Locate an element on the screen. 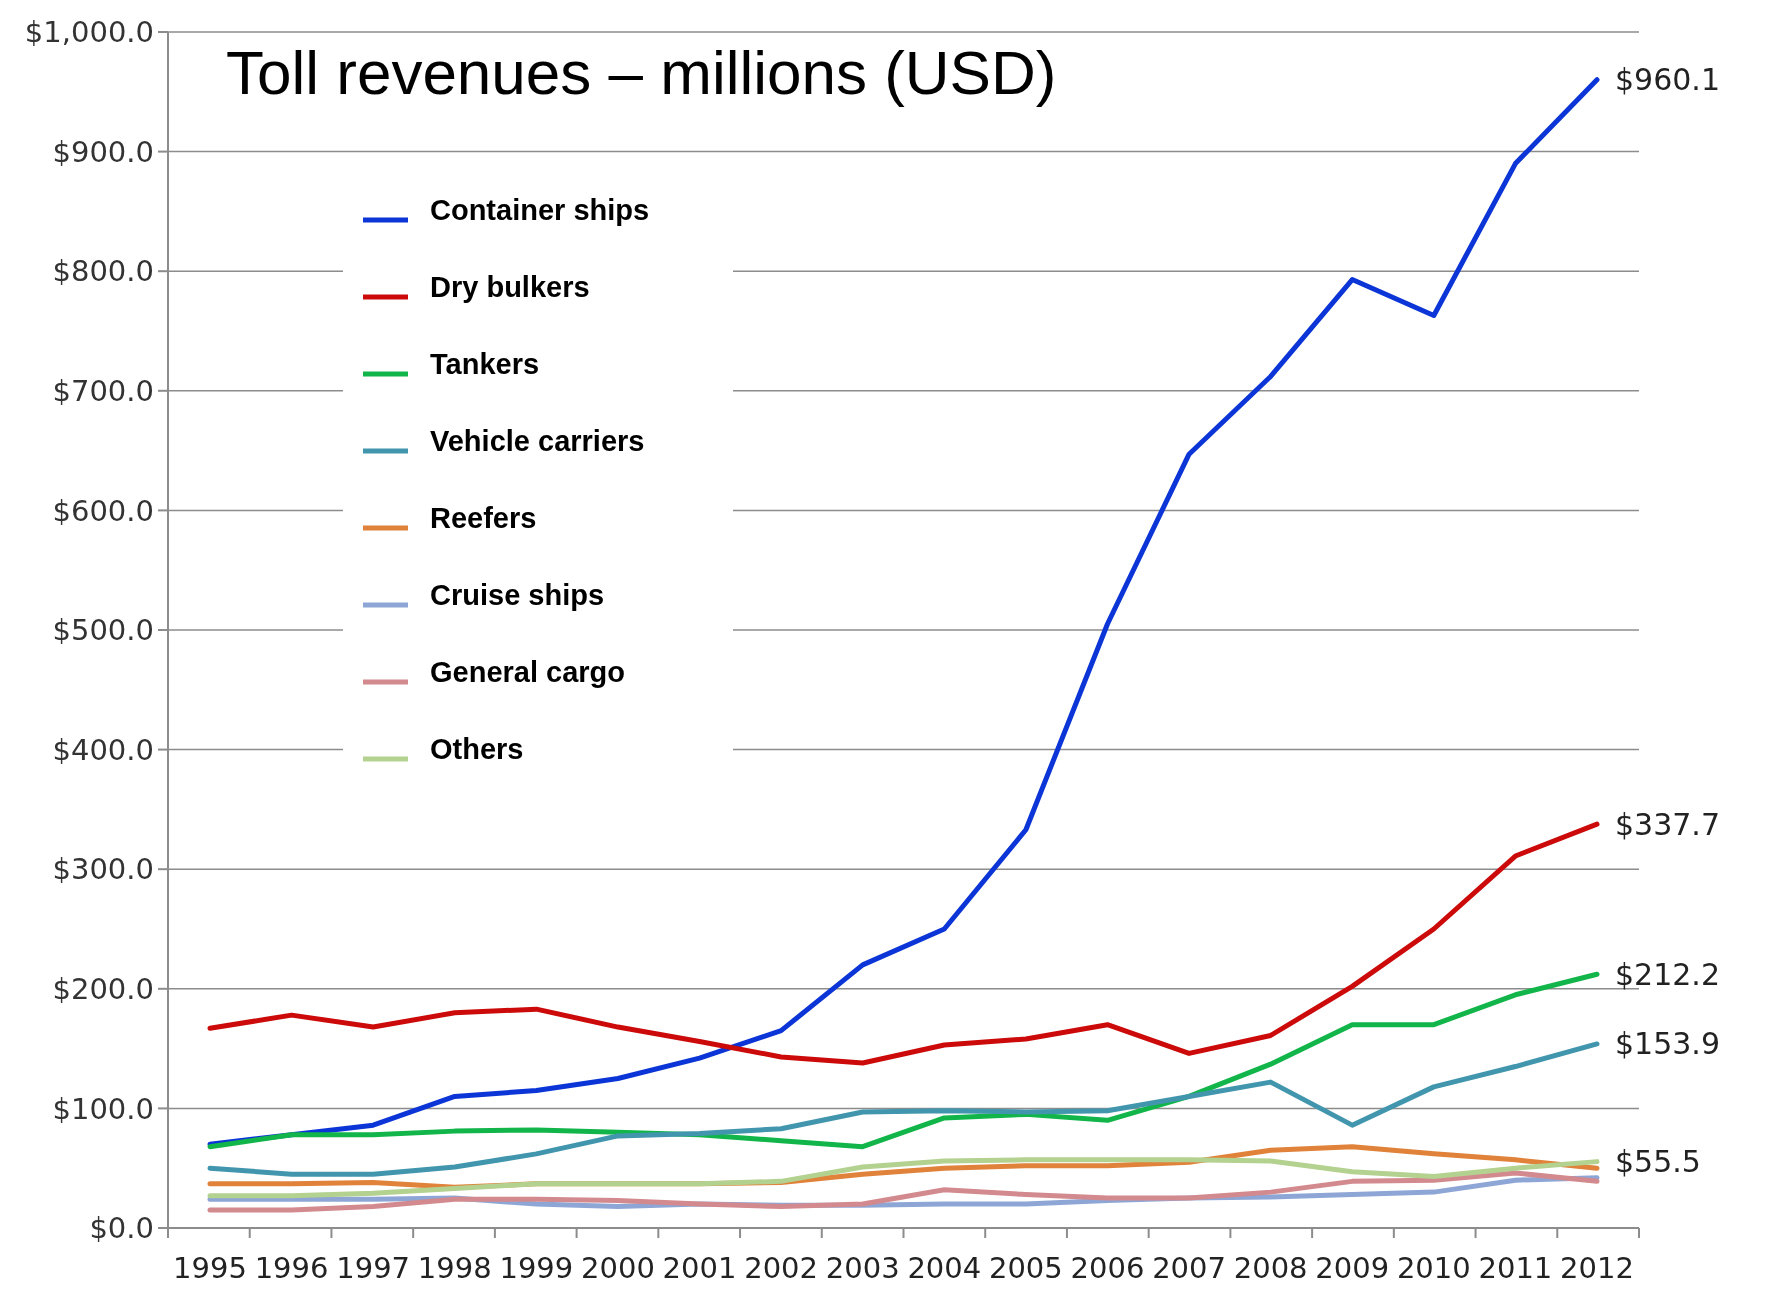 The image size is (1787, 1301). x-tick-label: 2000 is located at coordinates (618, 1268).